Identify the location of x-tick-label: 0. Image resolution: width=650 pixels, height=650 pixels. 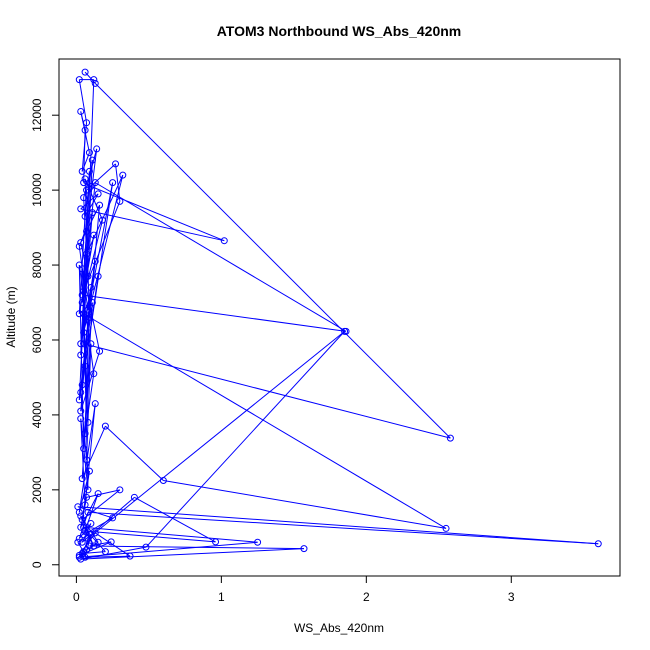
(76, 597).